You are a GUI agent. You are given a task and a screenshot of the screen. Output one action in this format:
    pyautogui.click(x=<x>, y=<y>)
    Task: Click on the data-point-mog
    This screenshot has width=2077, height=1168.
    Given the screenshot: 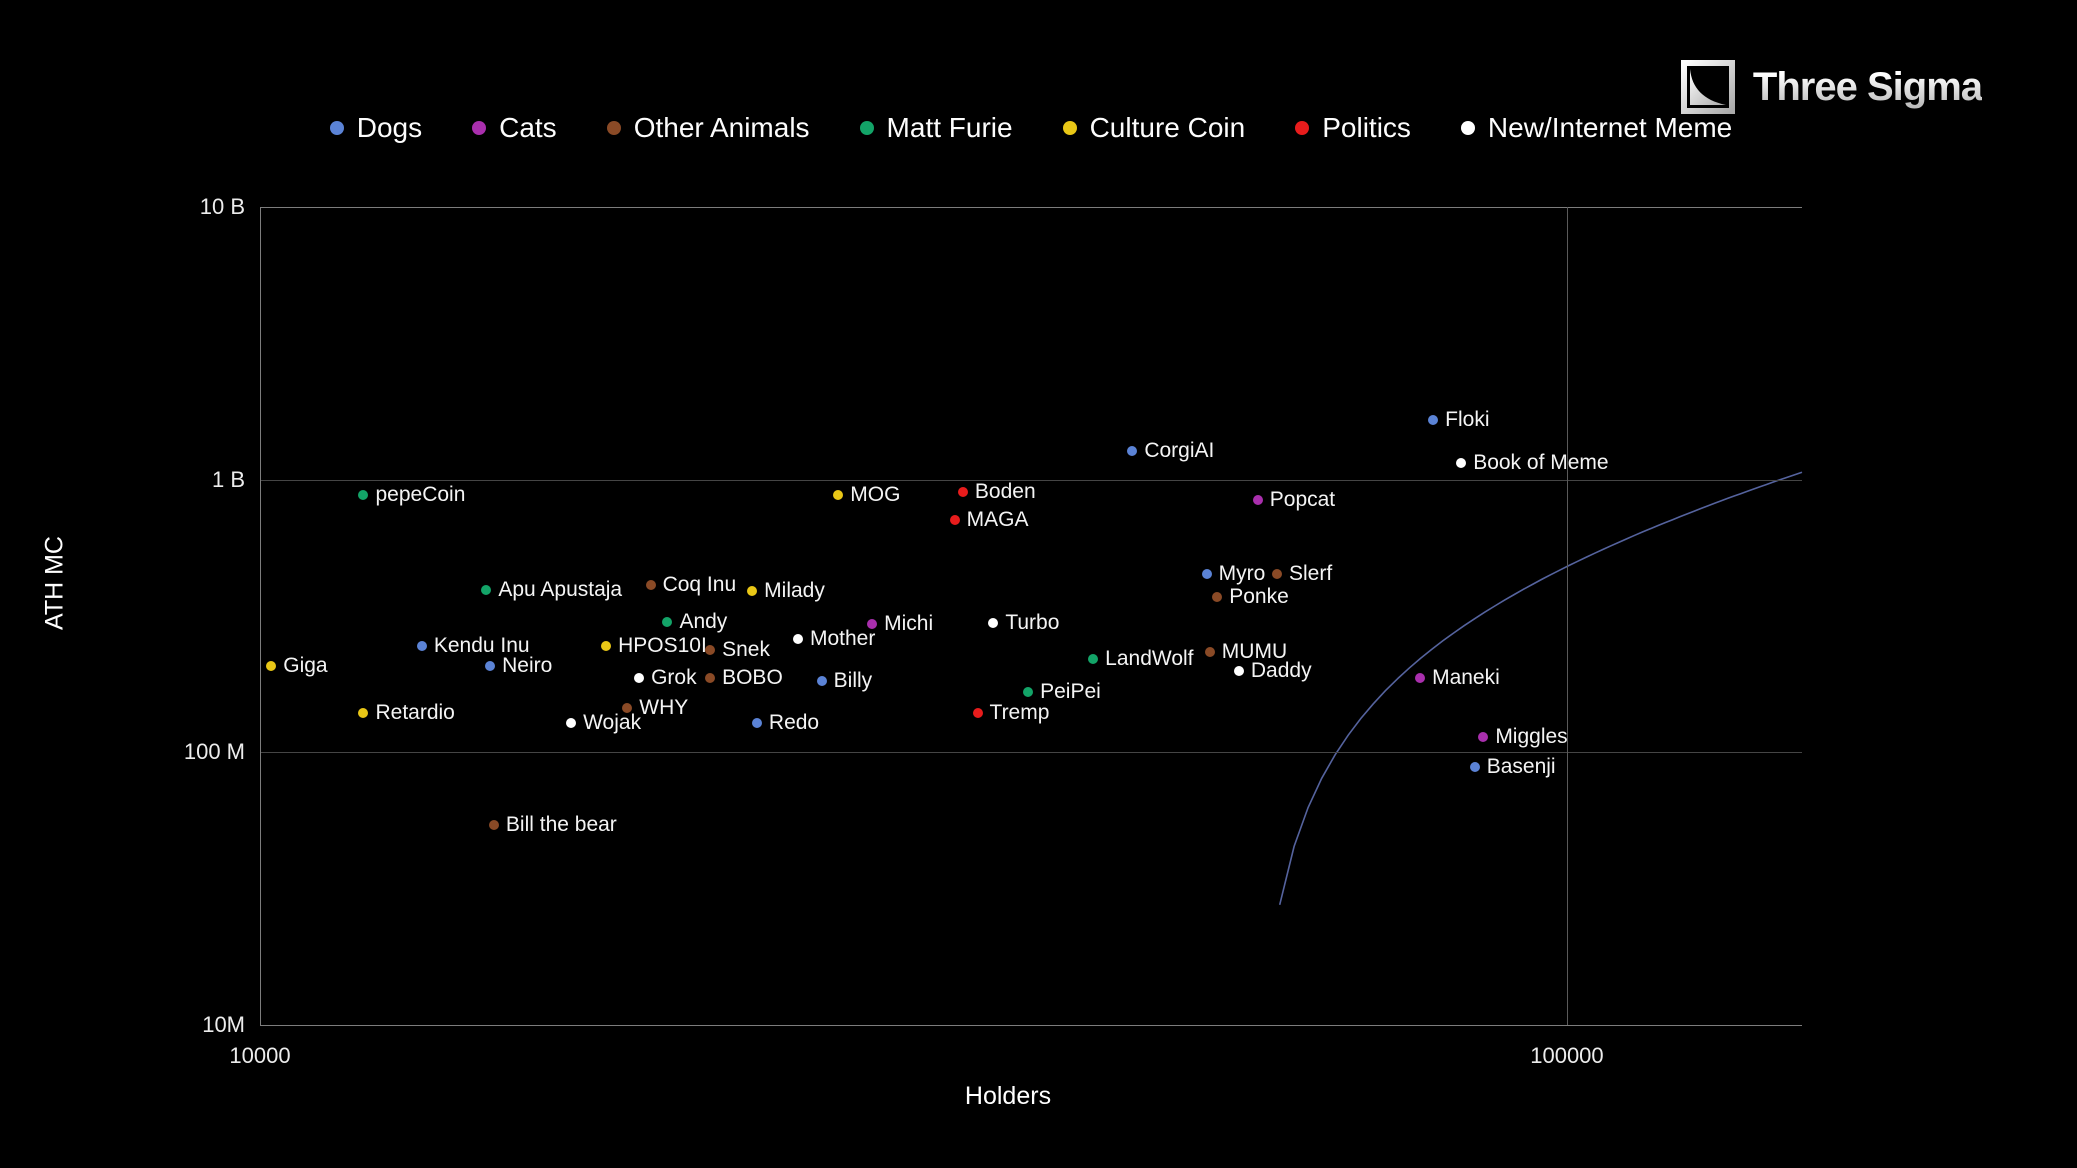 What is the action you would take?
    pyautogui.click(x=838, y=494)
    